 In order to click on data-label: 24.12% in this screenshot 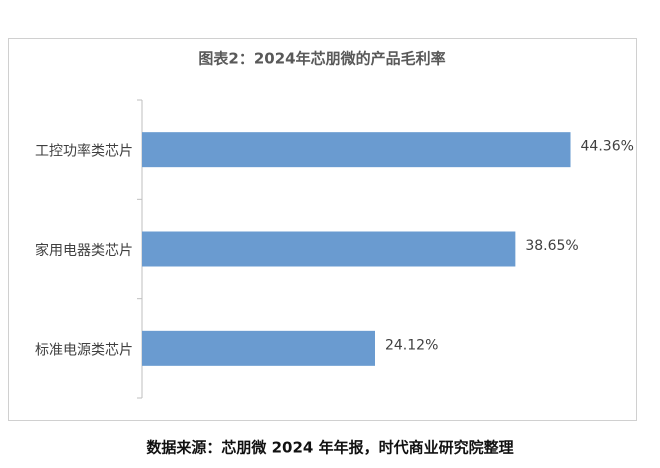, I will do `click(411, 345)`.